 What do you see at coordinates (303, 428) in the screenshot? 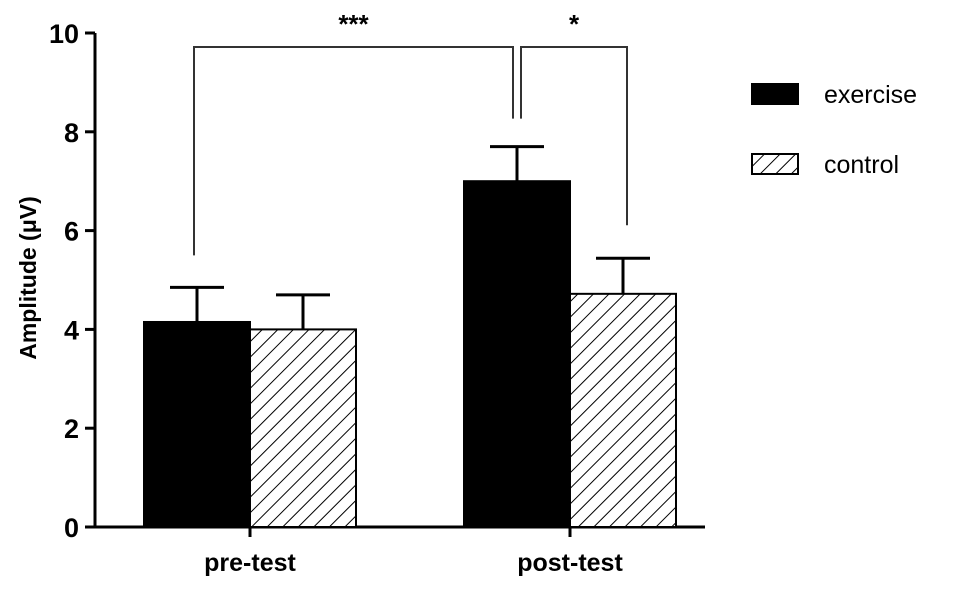
I see `bar-control-pre-test` at bounding box center [303, 428].